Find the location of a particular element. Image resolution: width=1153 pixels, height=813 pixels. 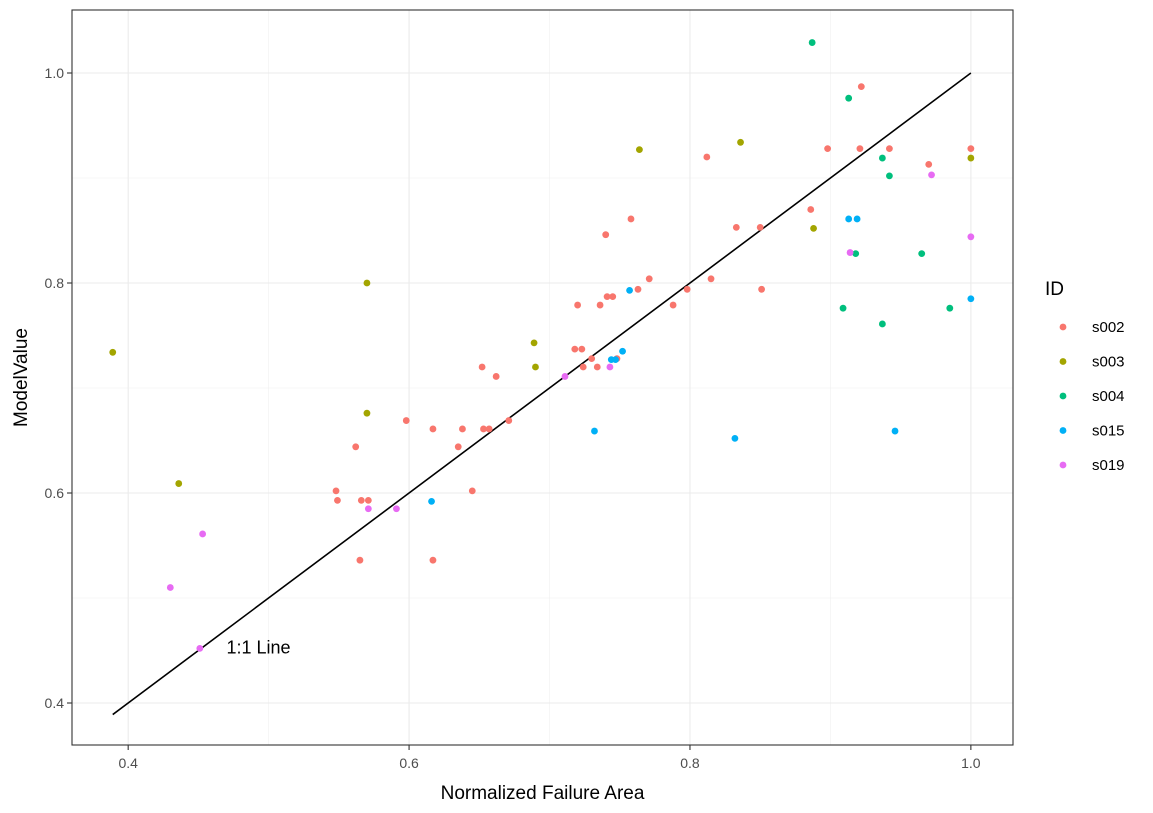

y-tick-label: 0.8 is located at coordinates (55, 283).